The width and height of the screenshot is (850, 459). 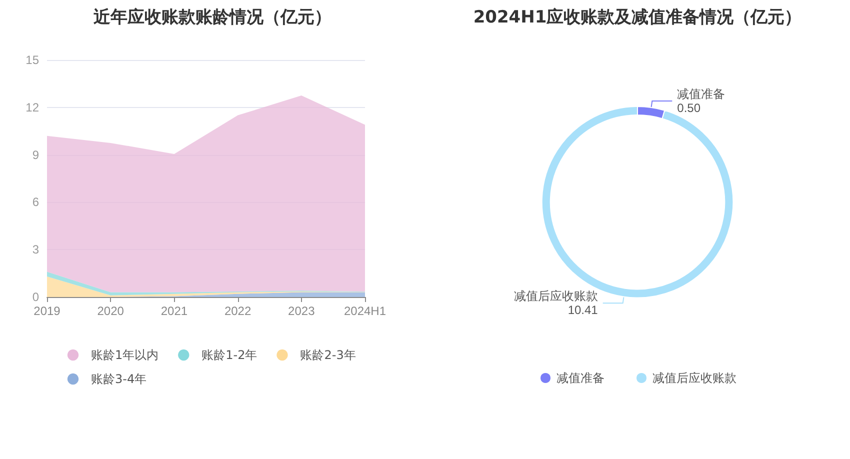 What do you see at coordinates (365, 311) in the screenshot?
I see `x-tick-label: 2024H1` at bounding box center [365, 311].